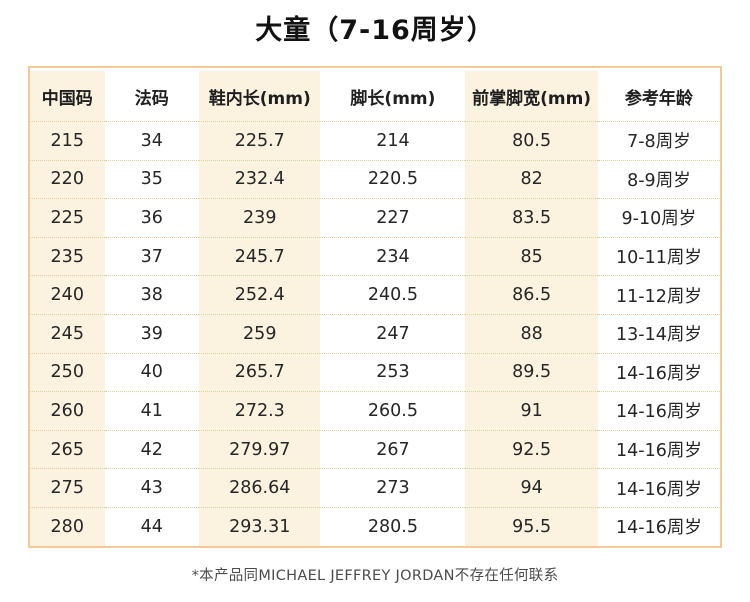 This screenshot has height=602, width=750. What do you see at coordinates (260, 372) in the screenshot?
I see `table-cell: 265.7` at bounding box center [260, 372].